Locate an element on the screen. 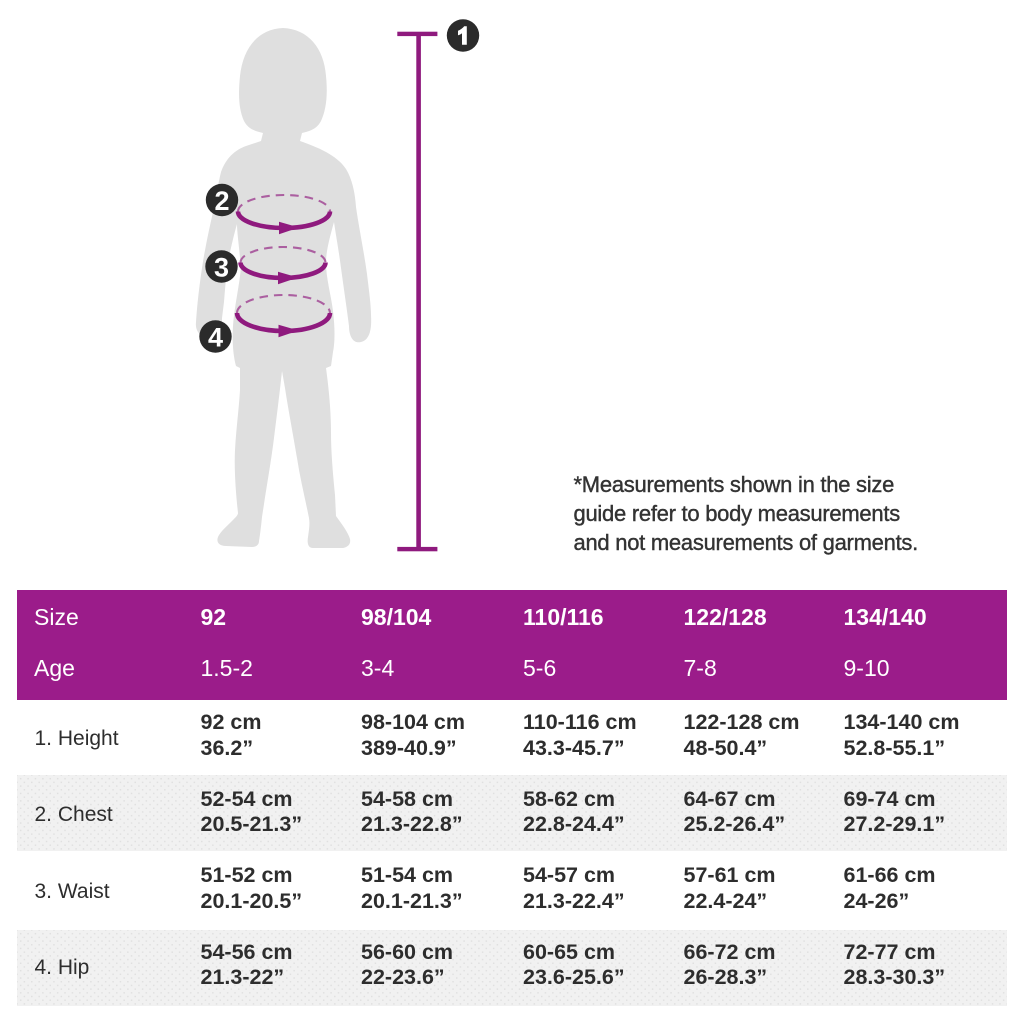 This screenshot has width=1024, height=1024. svg-text: 4 is located at coordinates (215, 337).